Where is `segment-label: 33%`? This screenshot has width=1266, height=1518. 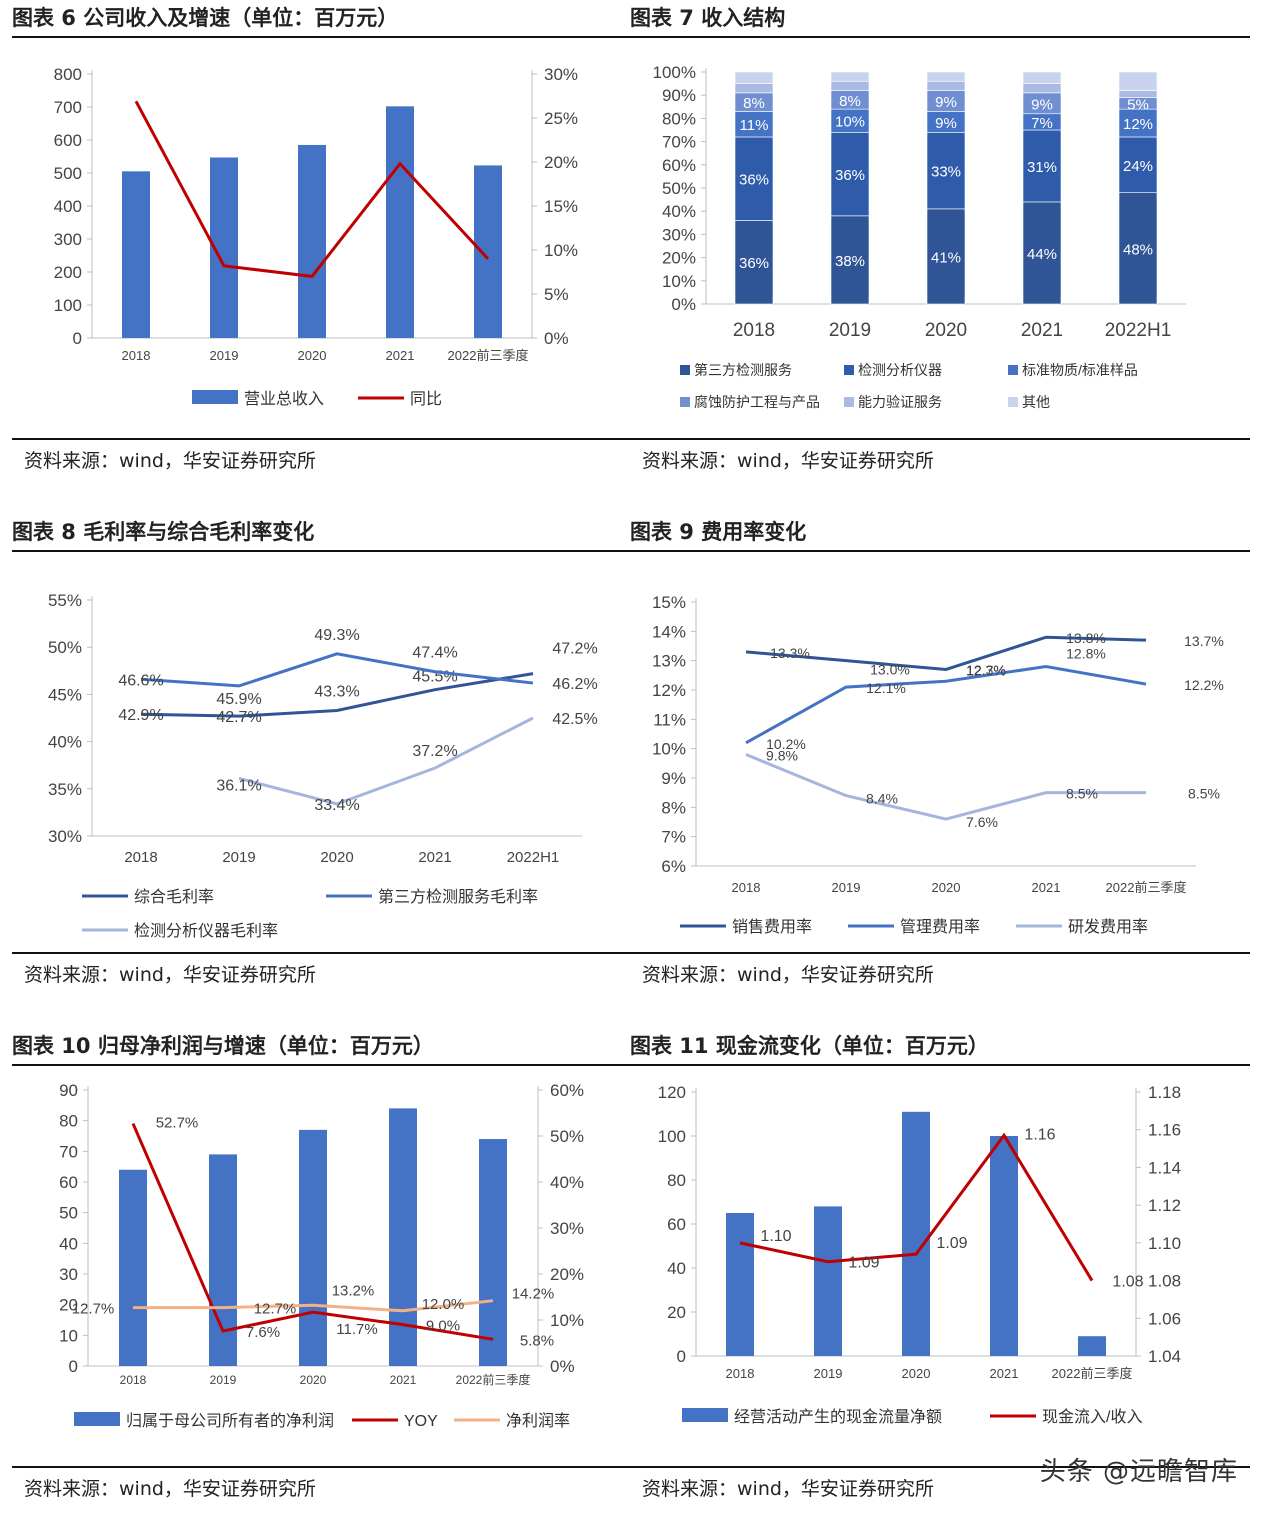 segment-label: 33% is located at coordinates (946, 172).